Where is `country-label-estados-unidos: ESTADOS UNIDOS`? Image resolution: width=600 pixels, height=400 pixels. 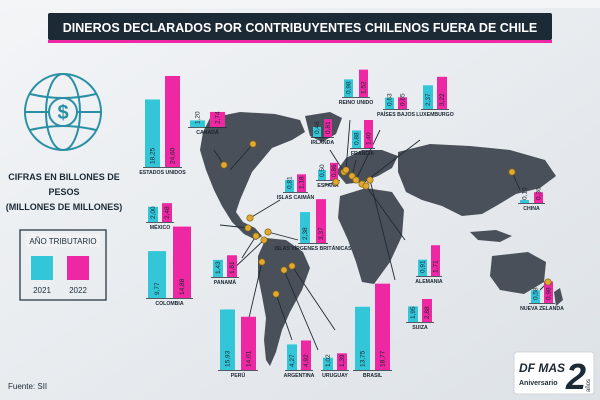
country-label-estados-unidos: ESTADOS UNIDOS is located at coordinates (162, 173).